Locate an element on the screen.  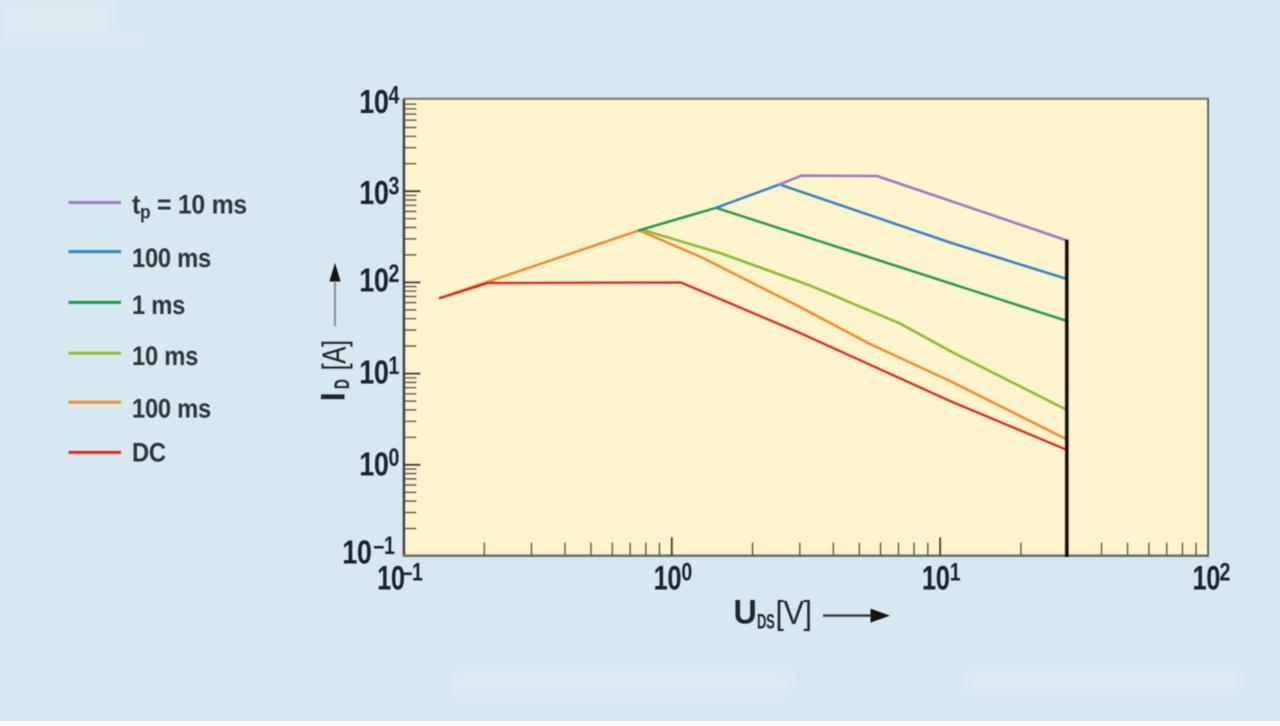
svg-text: [V] is located at coordinates (794, 612).